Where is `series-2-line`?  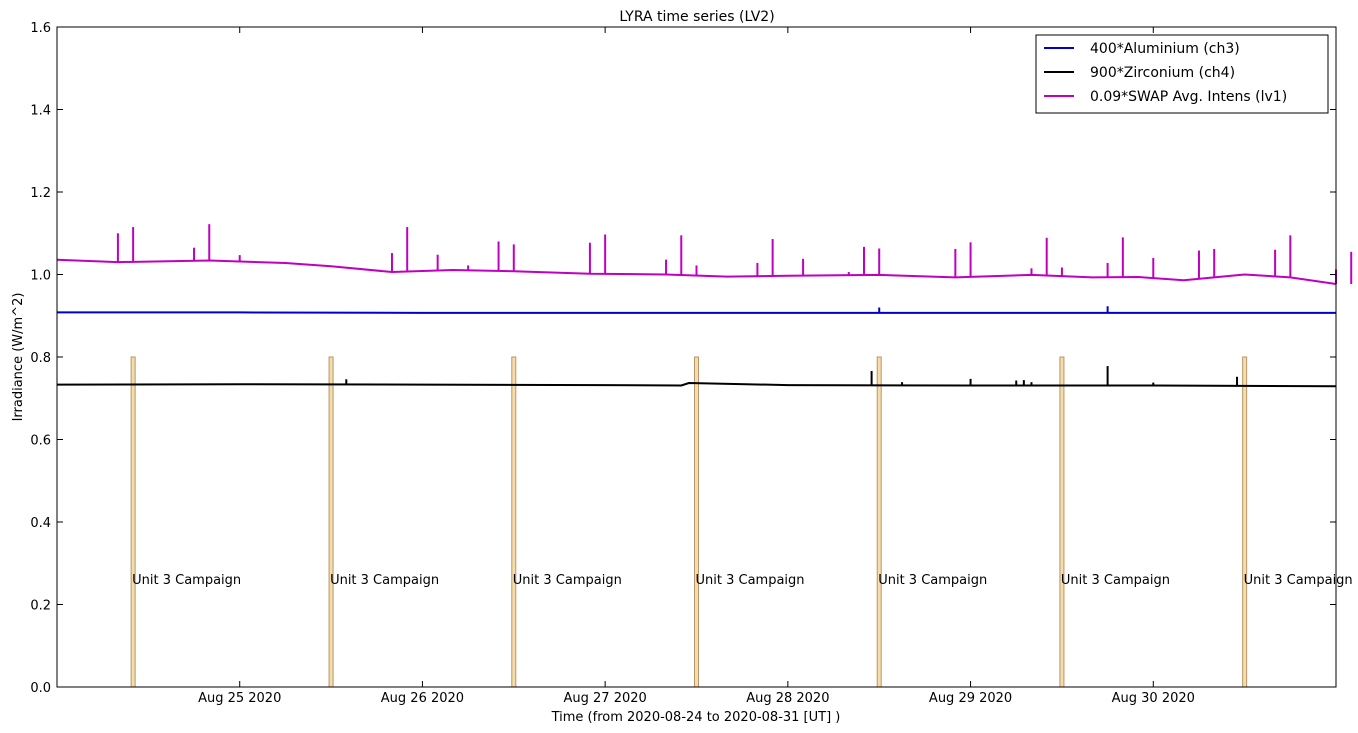 series-2-line is located at coordinates (696, 384).